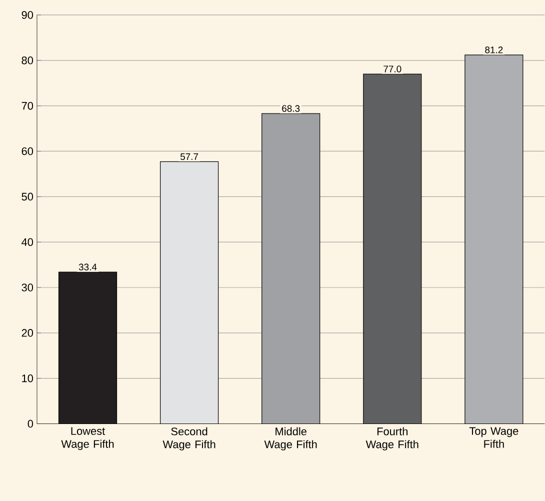 The width and height of the screenshot is (545, 501). Describe the element at coordinates (189, 439) in the screenshot. I see `x-tick-label: Second Wage Fifth` at that location.